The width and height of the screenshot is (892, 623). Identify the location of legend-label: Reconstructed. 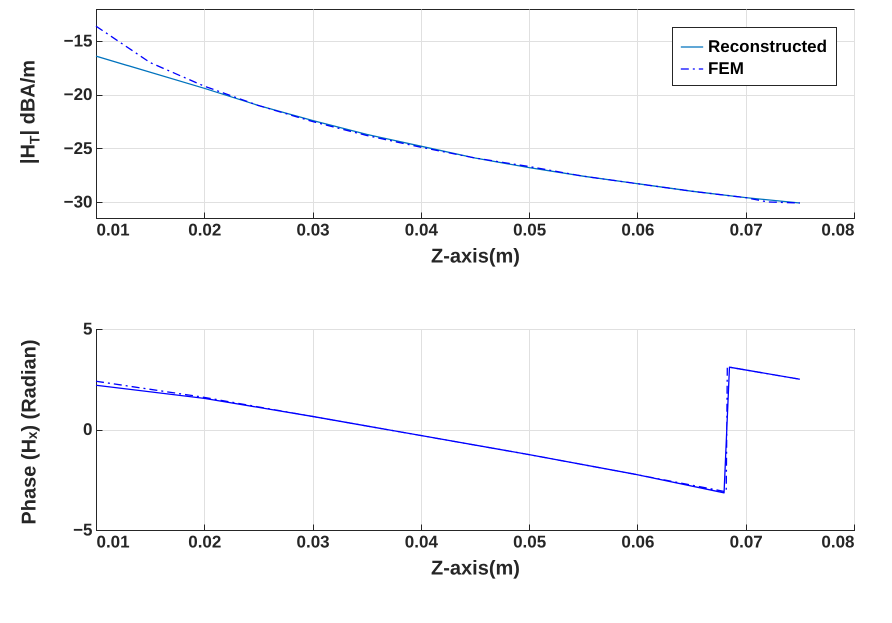
(768, 46).